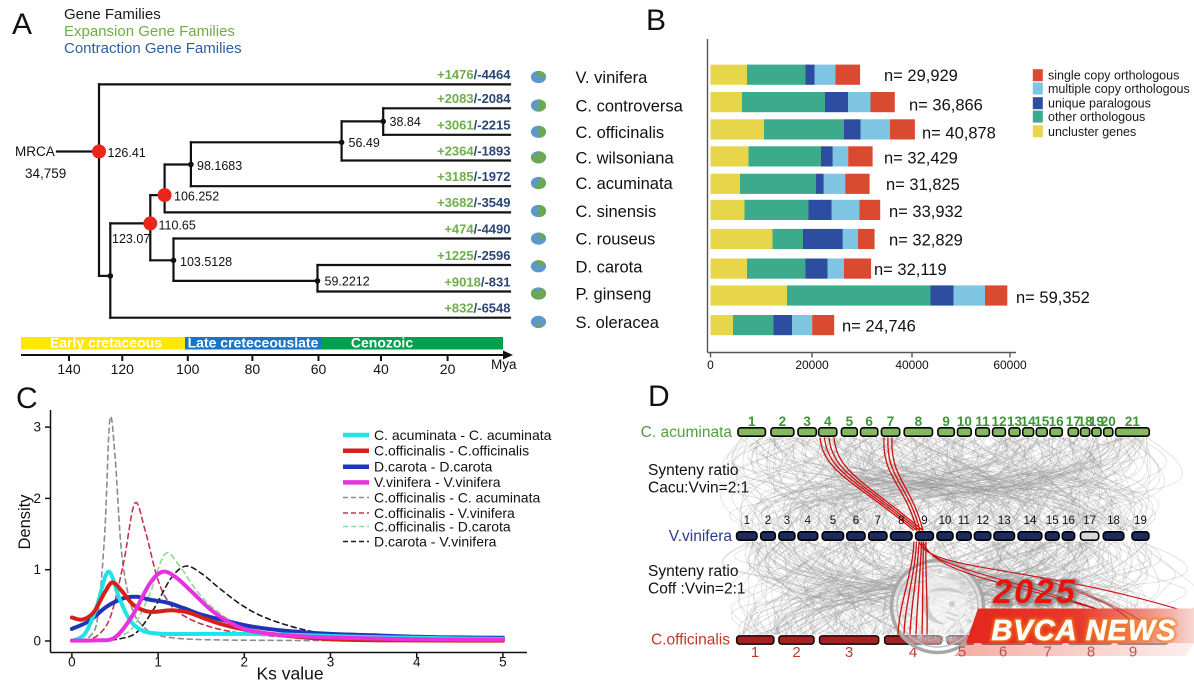  I want to click on svg-text: +2083/-2084, so click(474, 98).